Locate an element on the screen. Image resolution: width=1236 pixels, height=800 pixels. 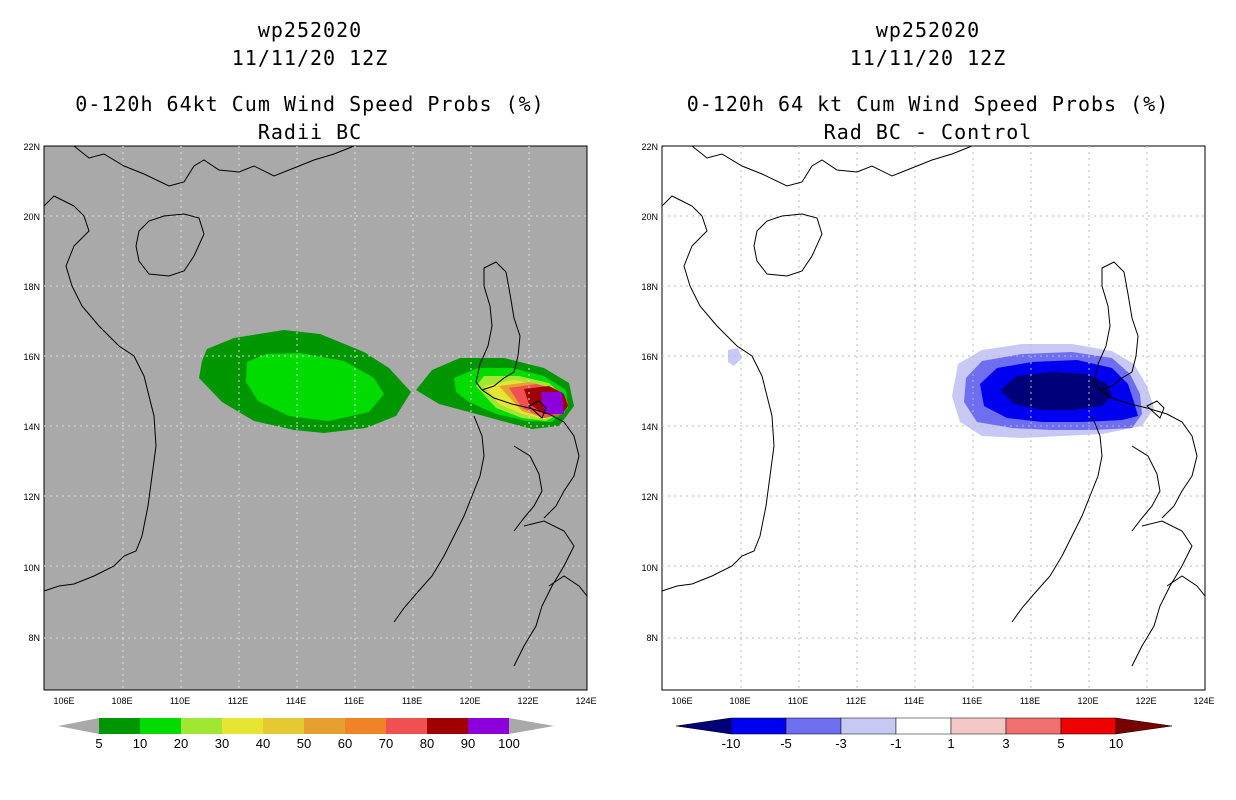
right-colorbar-label: 5 is located at coordinates (1061, 743).